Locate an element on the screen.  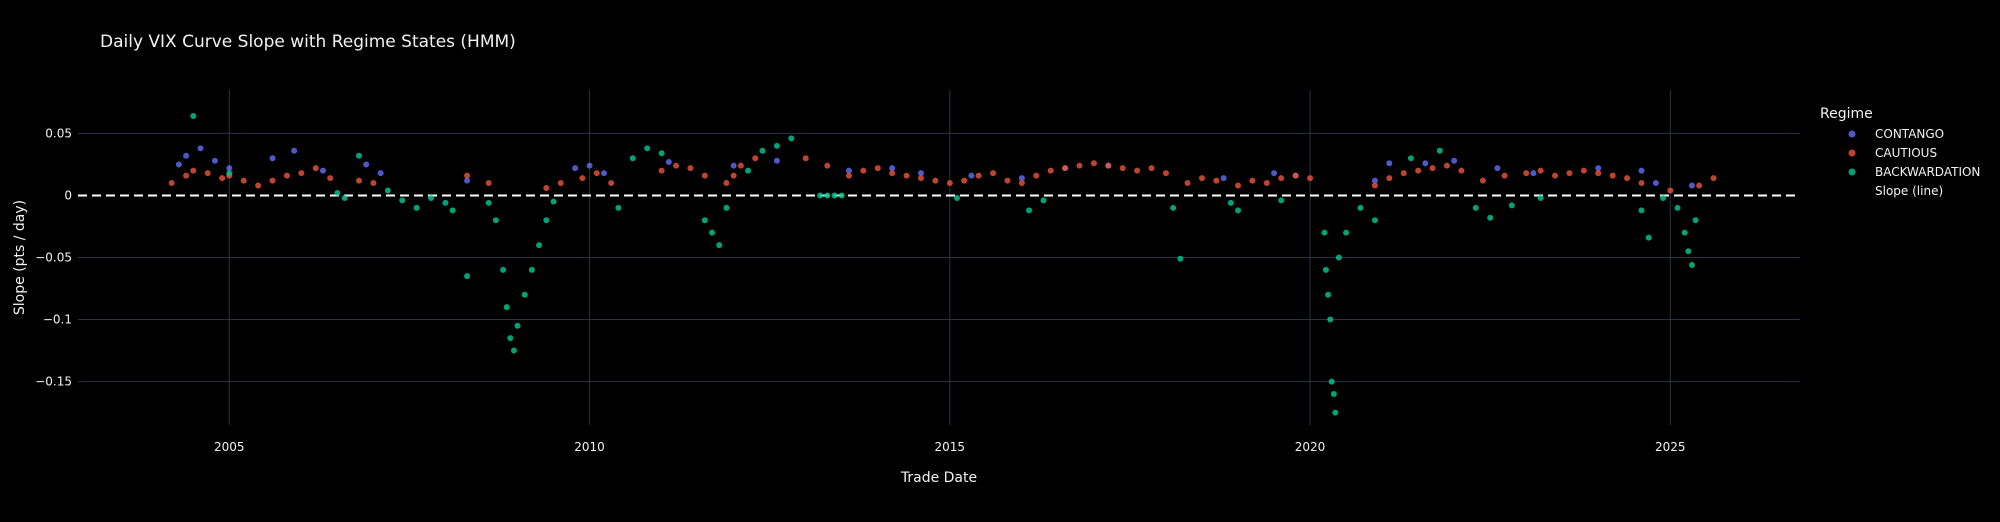
y-tick-label: −0.05 is located at coordinates (53, 258).